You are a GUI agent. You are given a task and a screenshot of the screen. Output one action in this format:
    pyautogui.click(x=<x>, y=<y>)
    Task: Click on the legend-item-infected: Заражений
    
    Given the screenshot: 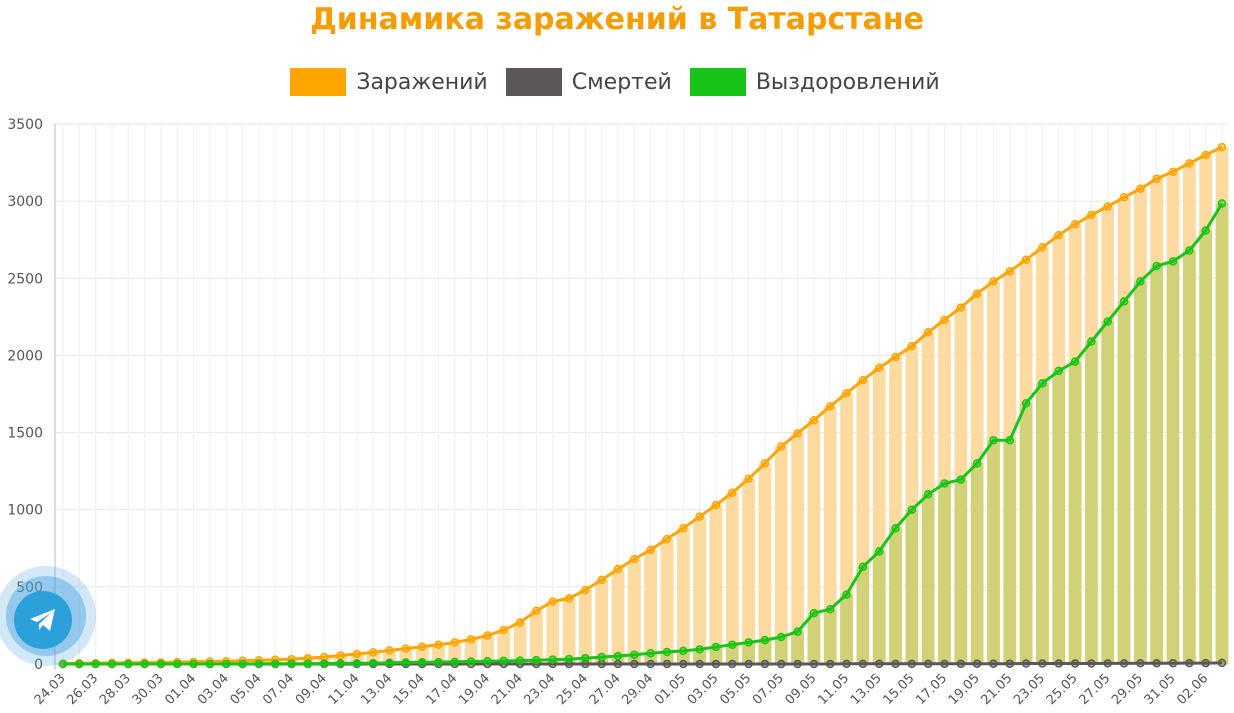 What is the action you would take?
    pyautogui.click(x=389, y=82)
    